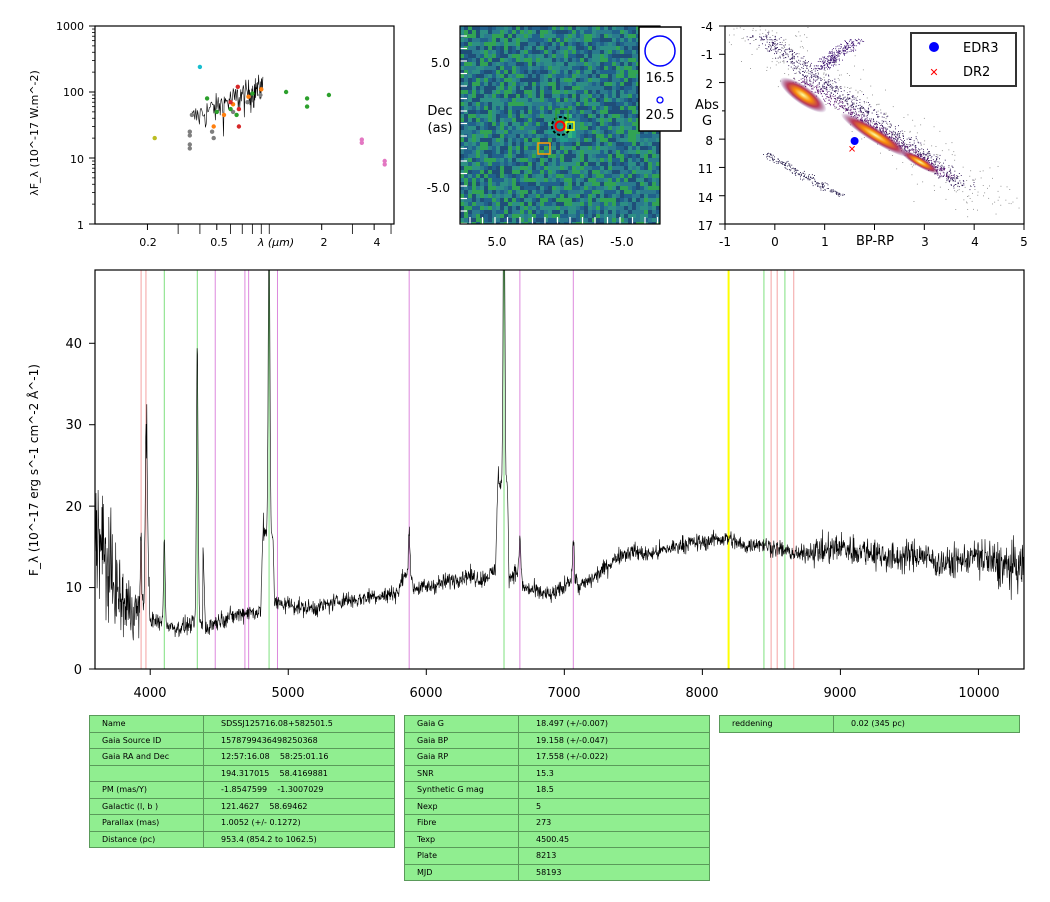 The width and height of the screenshot is (1050, 902). What do you see at coordinates (73, 507) in the screenshot?
I see `spec-ytick-20: 20` at bounding box center [73, 507].